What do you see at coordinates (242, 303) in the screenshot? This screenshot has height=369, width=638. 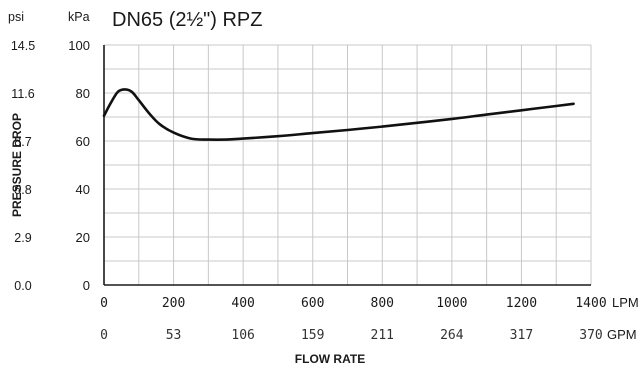 I see `x-tick-label: 400` at bounding box center [242, 303].